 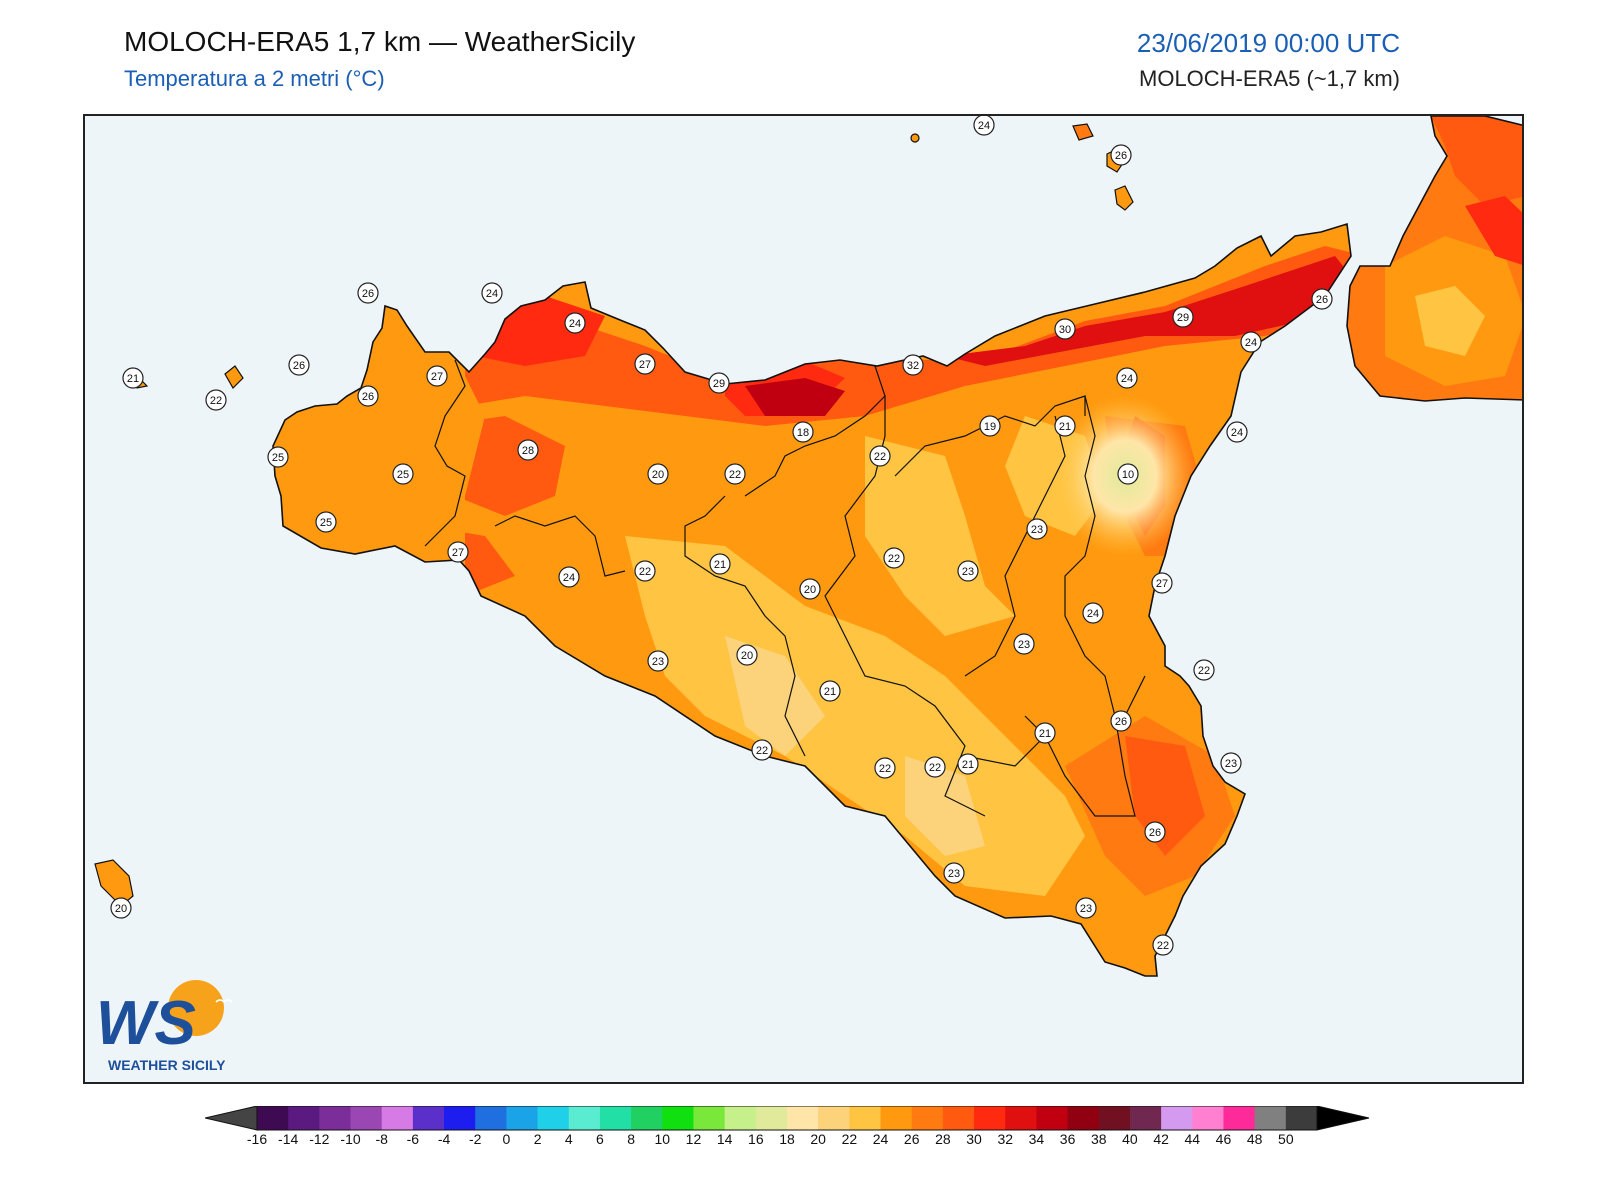 What do you see at coordinates (1099, 1138) in the screenshot?
I see `colorbar-tick-label: 38` at bounding box center [1099, 1138].